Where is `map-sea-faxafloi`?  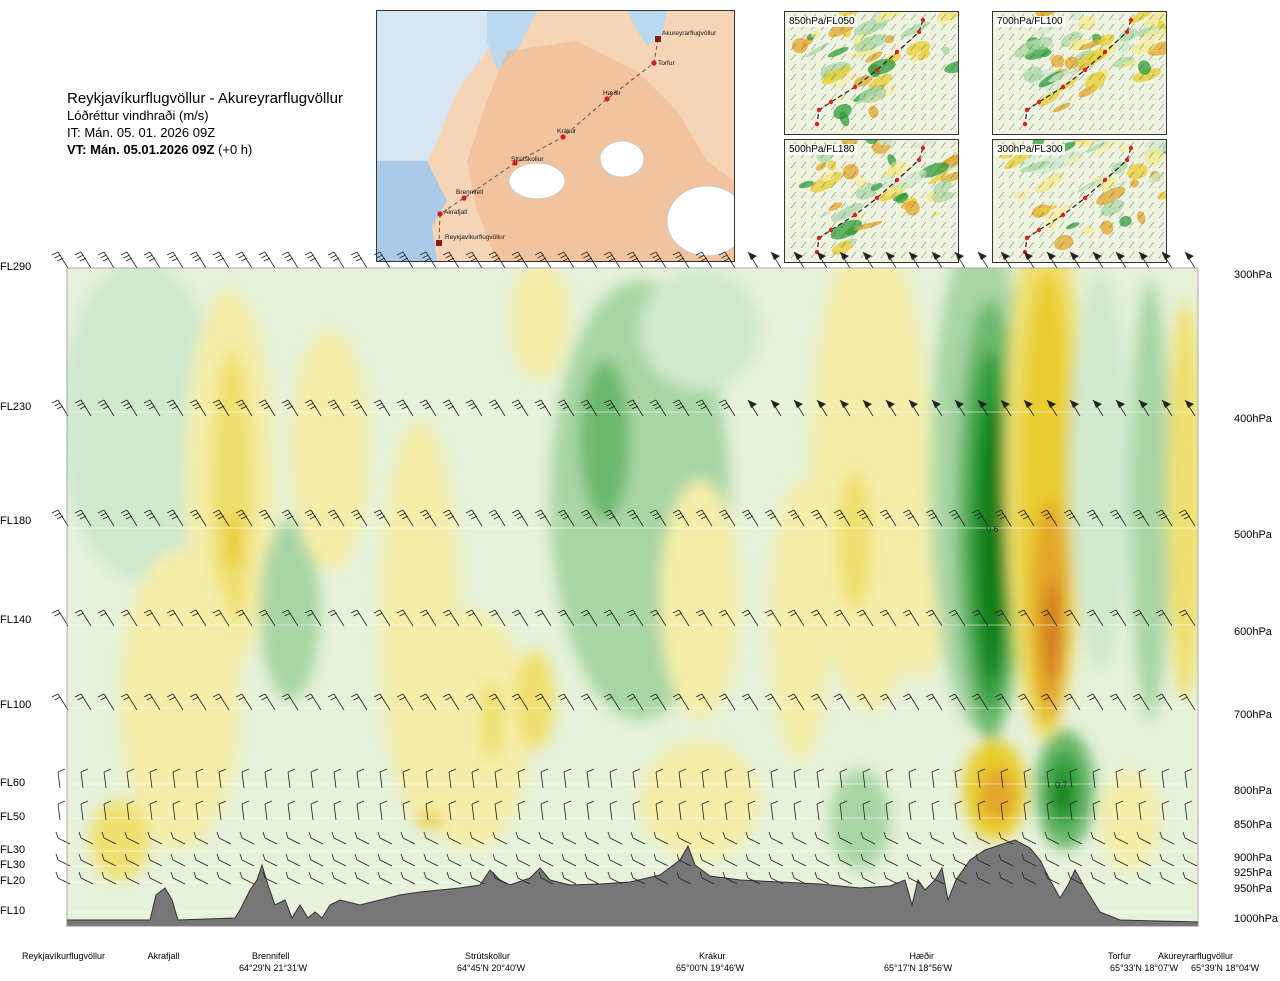
map-sea-faxafloi is located at coordinates (412, 211).